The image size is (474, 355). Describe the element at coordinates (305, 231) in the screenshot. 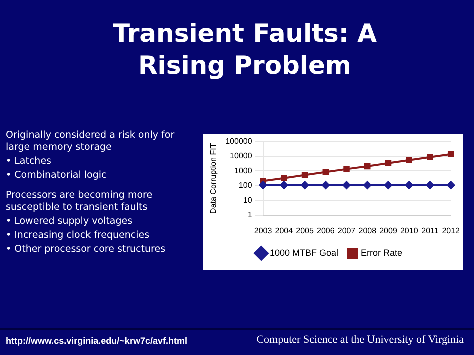

I see `x-tick-label: 2005` at that location.